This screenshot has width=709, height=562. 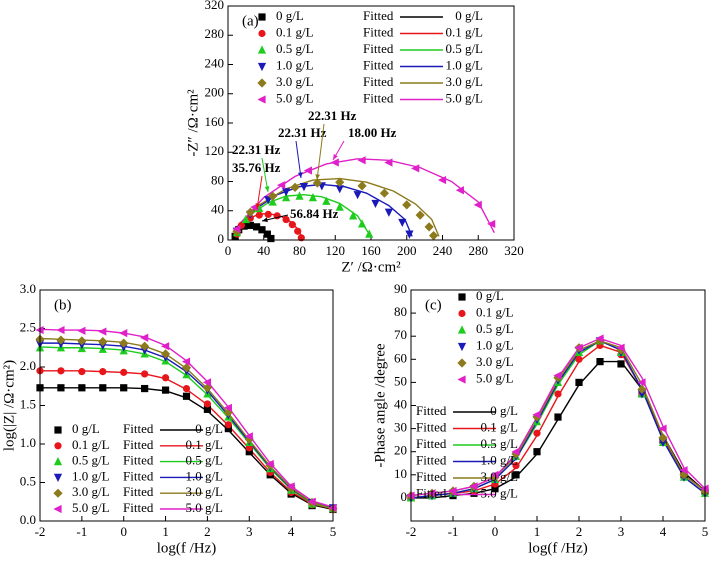 What do you see at coordinates (91, 507) in the screenshot?
I see `legend-label: 5.0 g/L` at bounding box center [91, 507].